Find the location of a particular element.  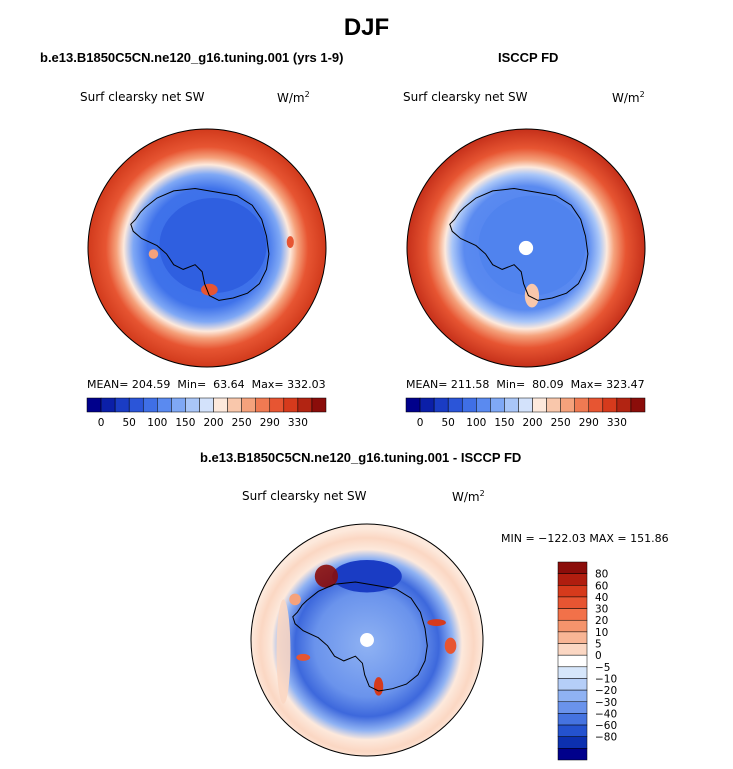

colorbar-tick-label: −40 is located at coordinates (606, 714).